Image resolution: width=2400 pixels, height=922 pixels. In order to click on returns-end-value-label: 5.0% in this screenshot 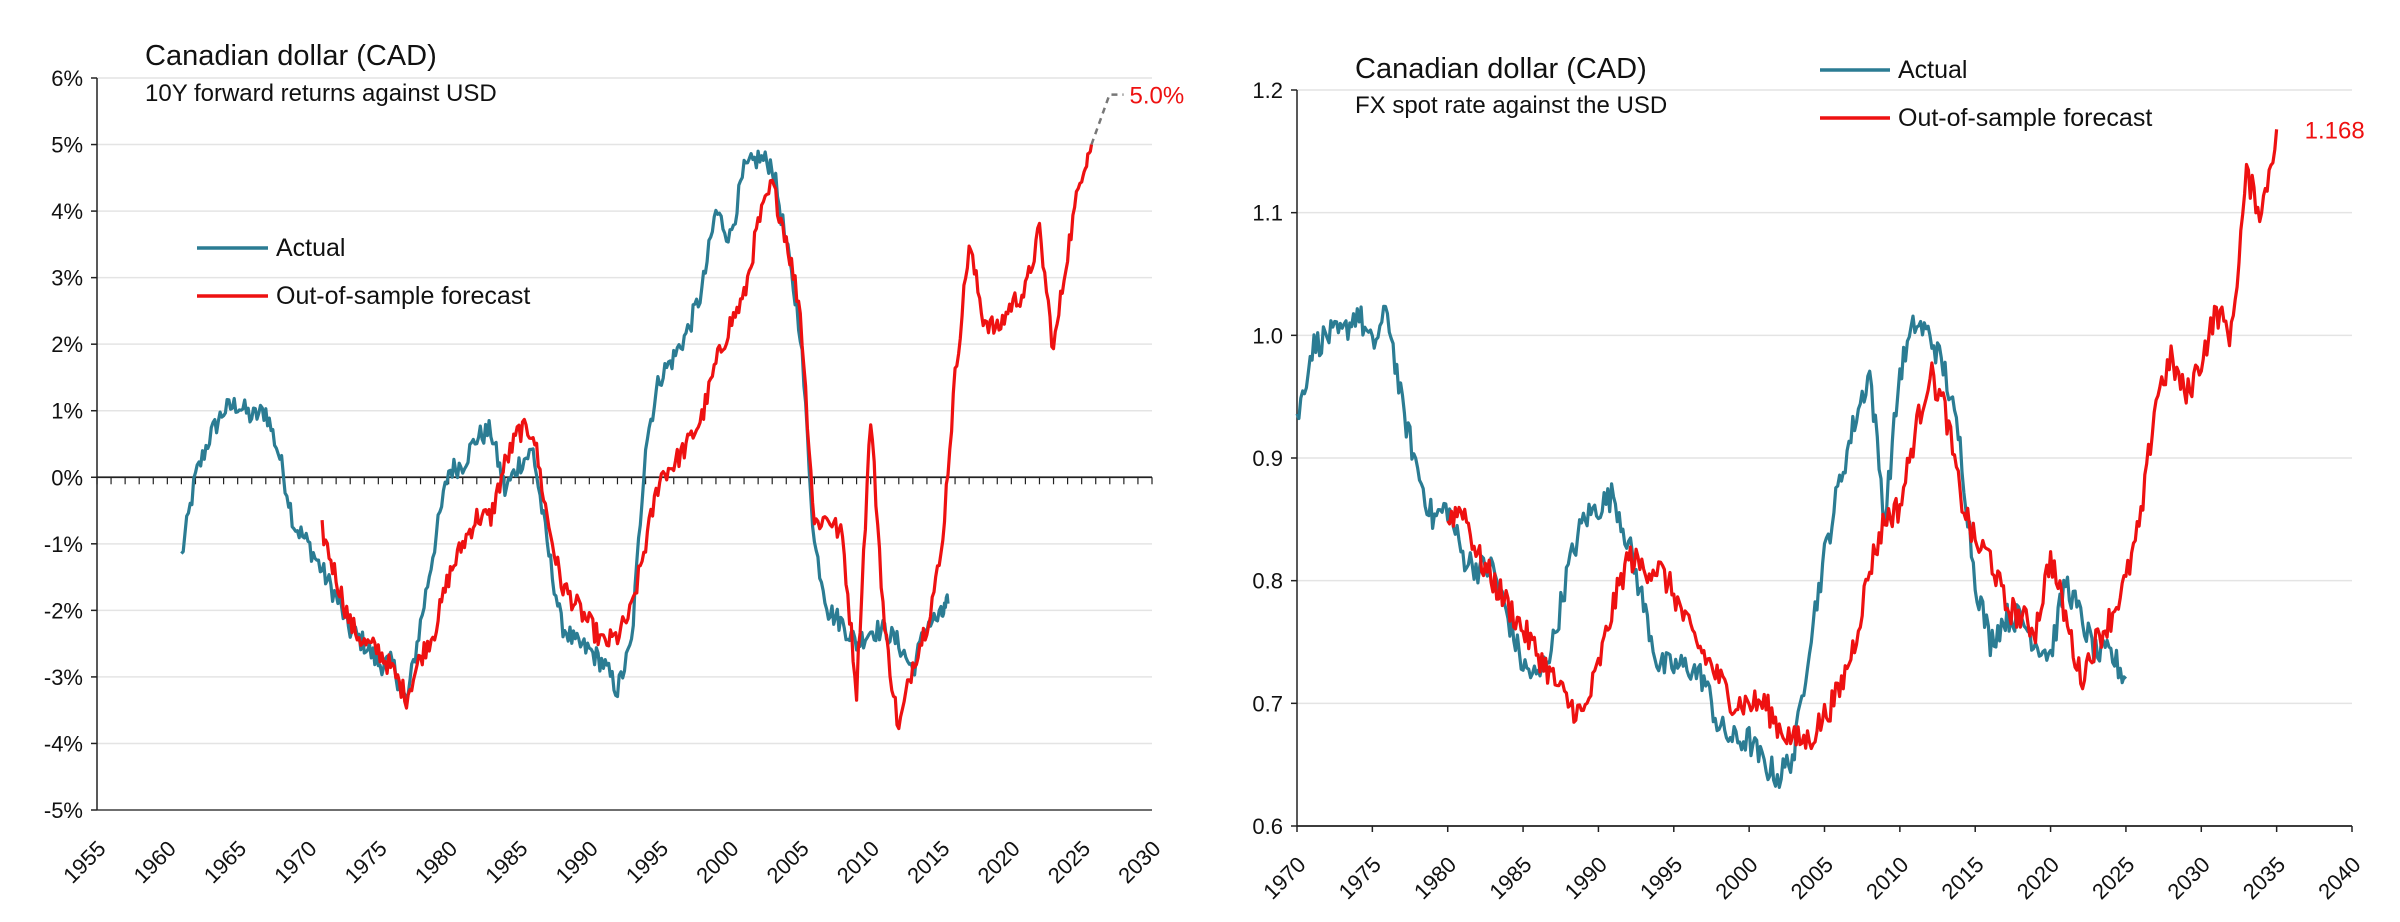, I will do `click(1157, 96)`.